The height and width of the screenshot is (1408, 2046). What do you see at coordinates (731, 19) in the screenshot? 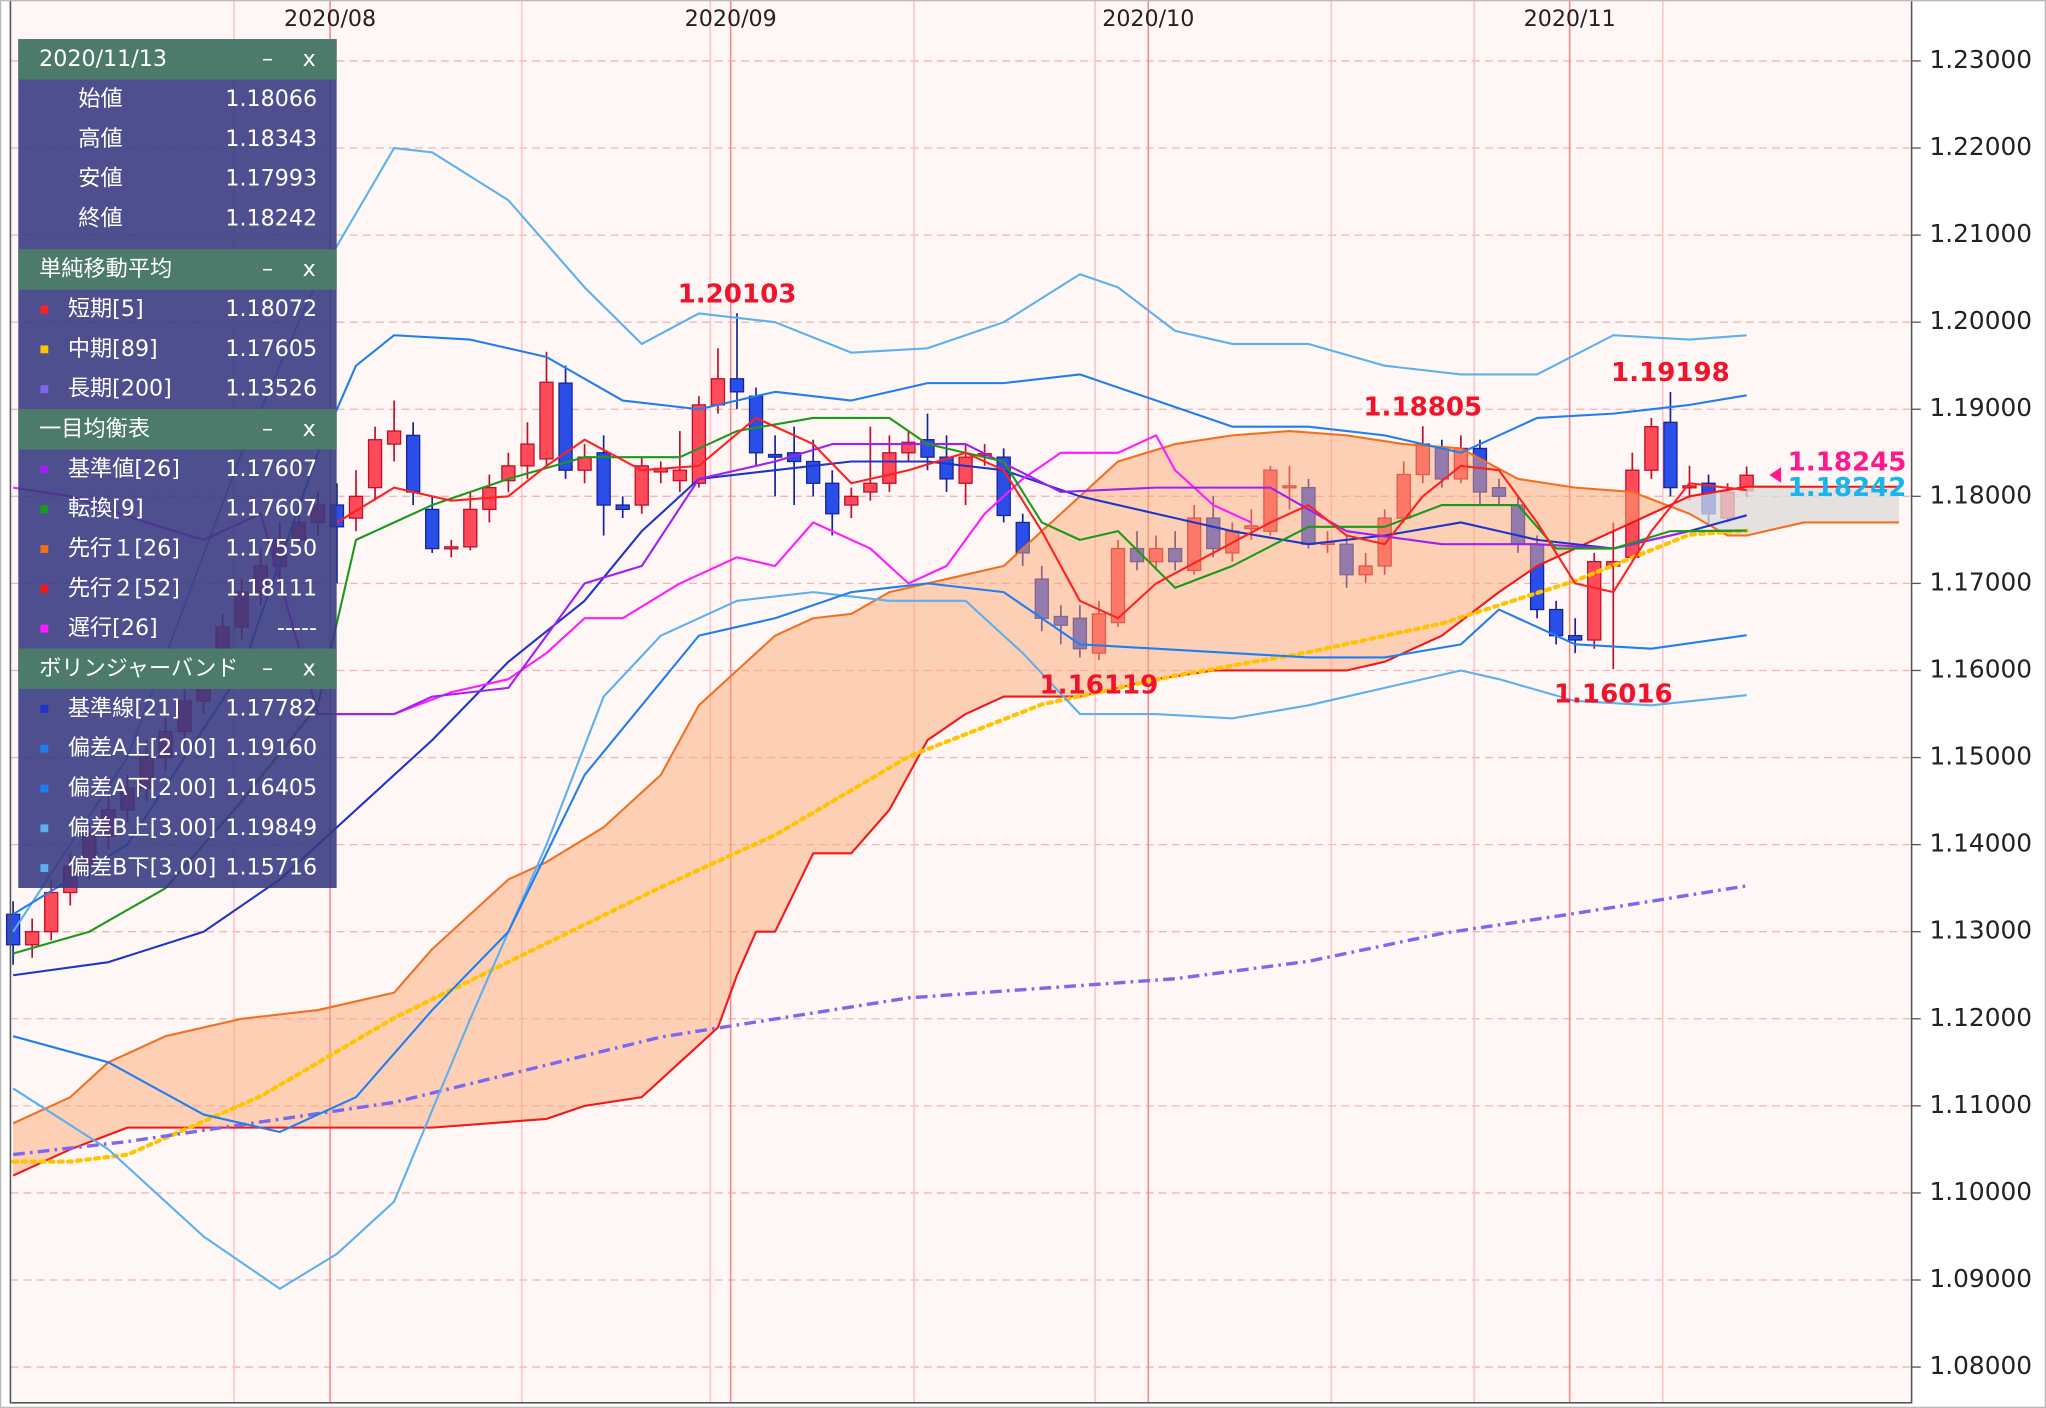
I see `x-tick-label: 2020/09` at bounding box center [731, 19].